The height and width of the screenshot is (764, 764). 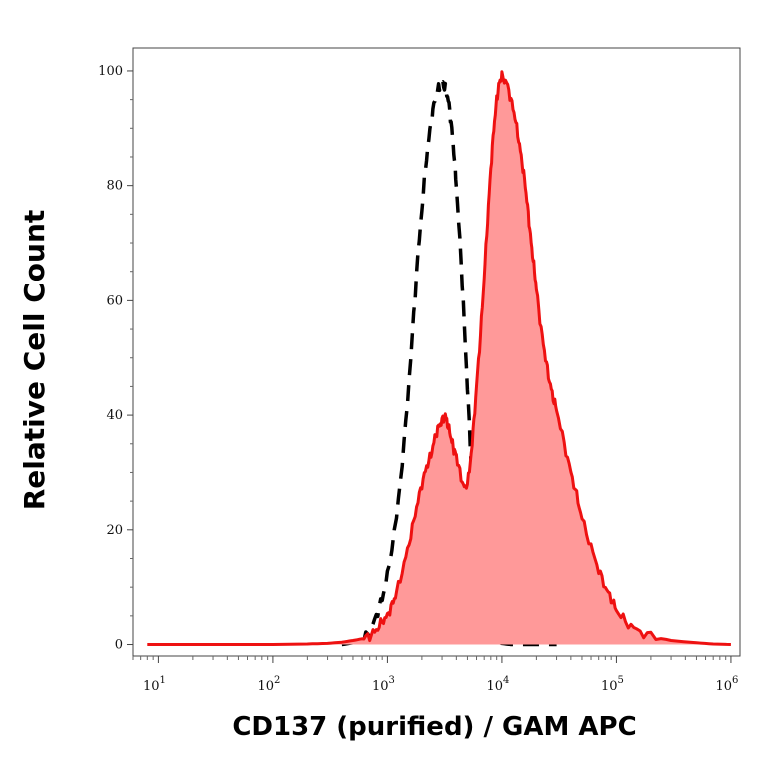 What do you see at coordinates (612, 684) in the screenshot?
I see `x-tick-label: 10⁵` at bounding box center [612, 684].